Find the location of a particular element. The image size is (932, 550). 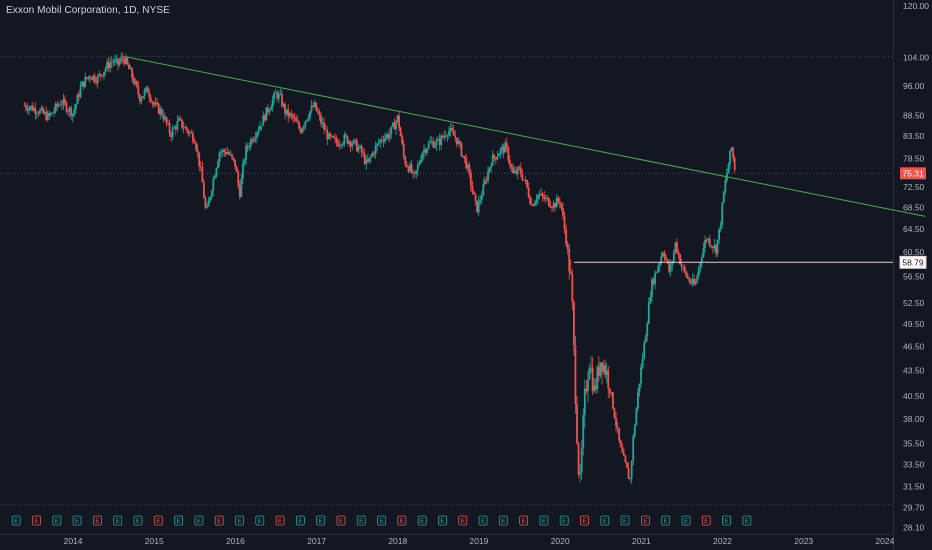

x-tick-label: 2019 is located at coordinates (479, 541).